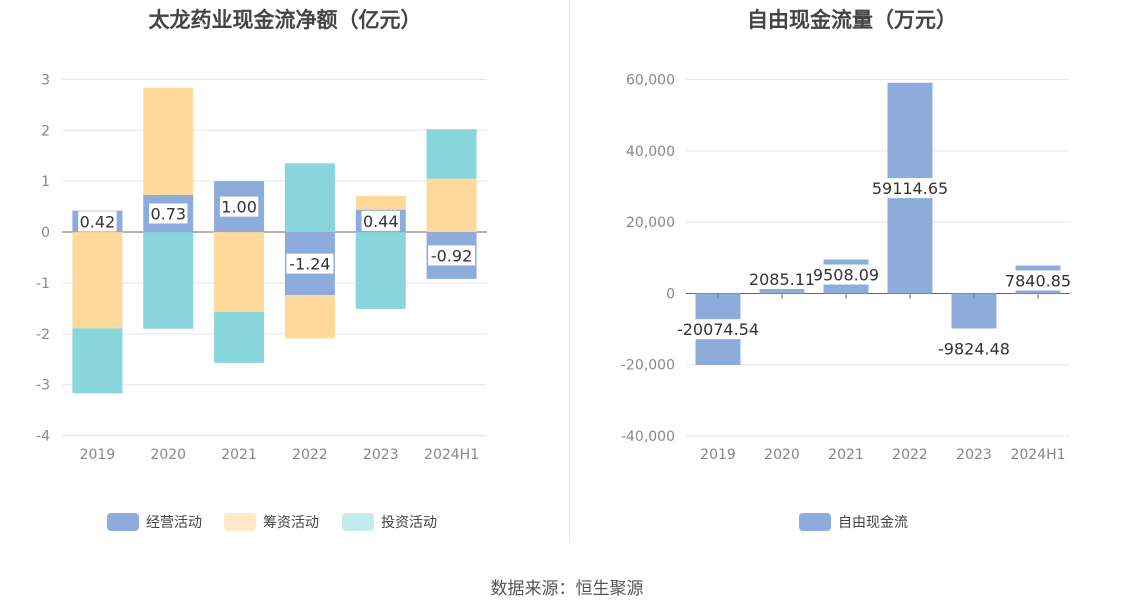  What do you see at coordinates (239, 337) in the screenshot?
I see `bar-投资活动-2021` at bounding box center [239, 337].